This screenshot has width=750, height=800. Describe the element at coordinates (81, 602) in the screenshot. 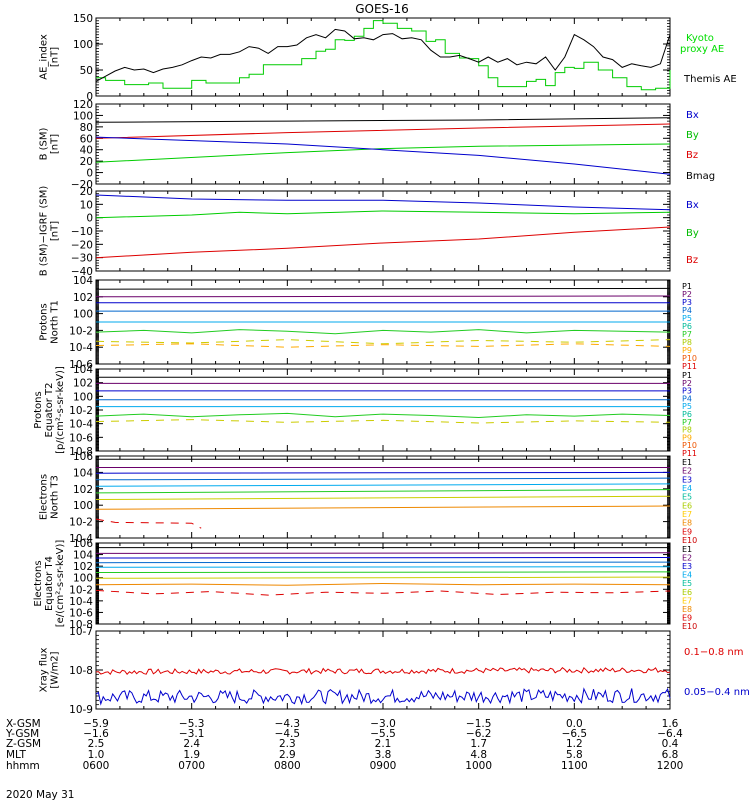

I see `y-tick-label: 10-4` at that location.